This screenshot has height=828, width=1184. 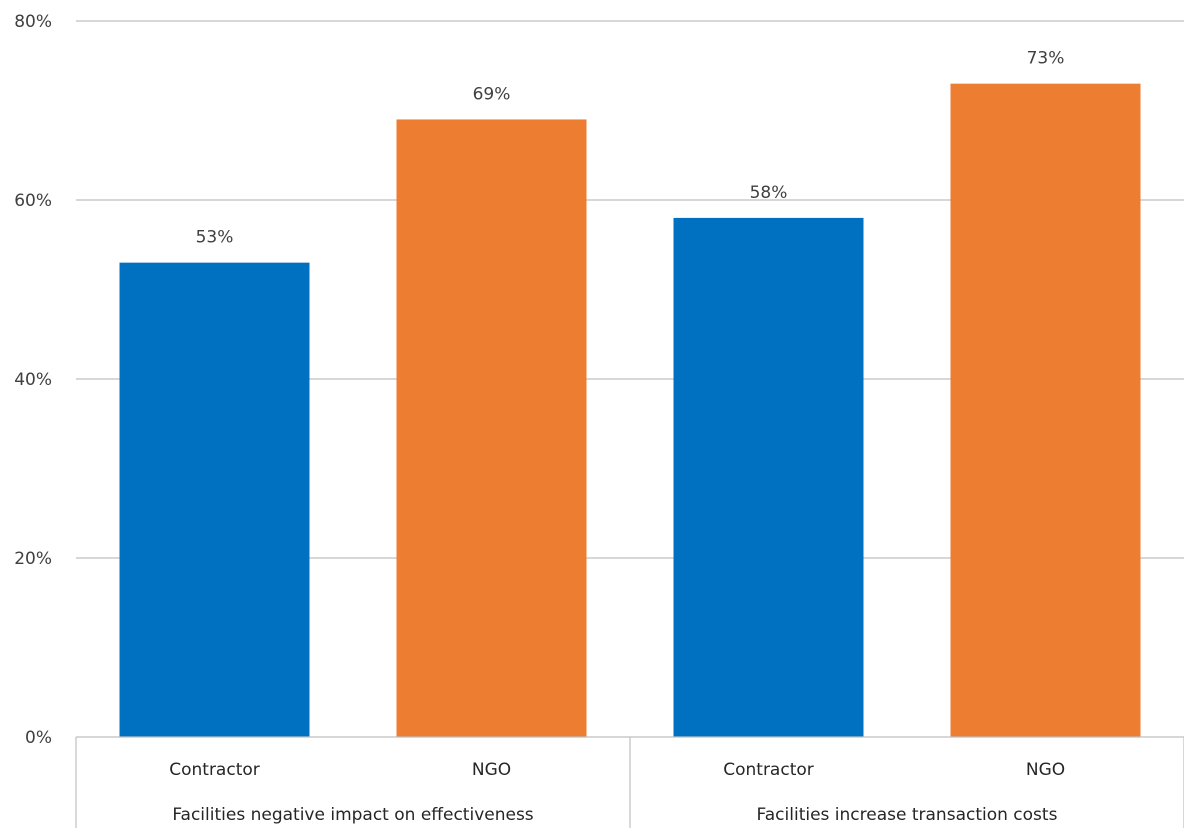 I want to click on bar-ngo-transaction-costs, so click(x=1045, y=410).